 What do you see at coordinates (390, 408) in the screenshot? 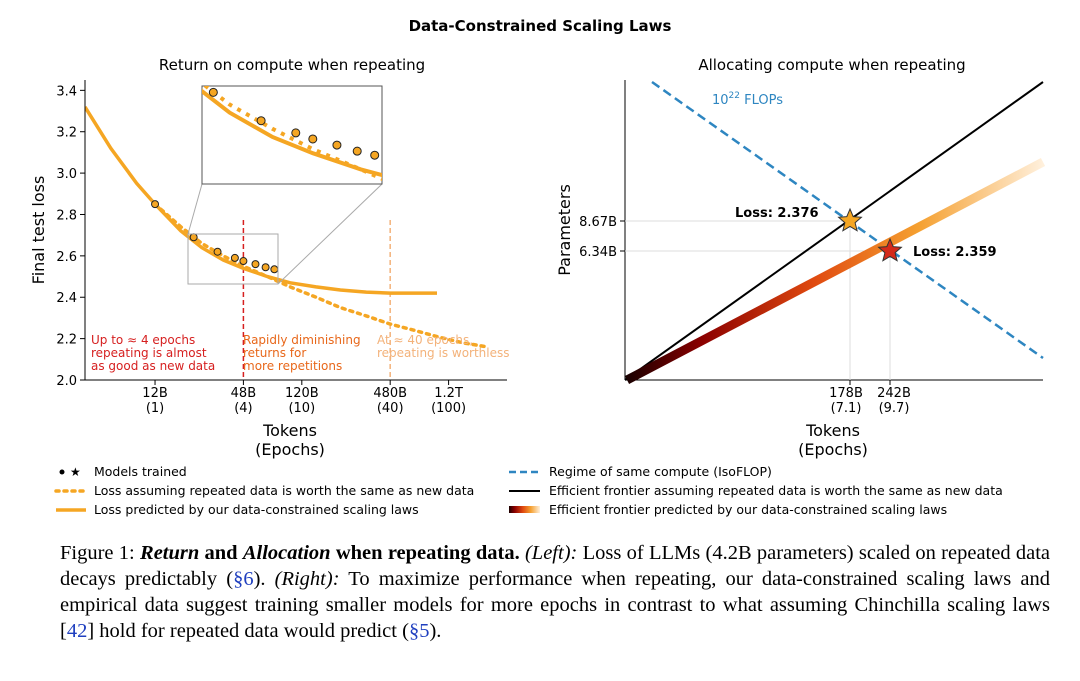
I see `left-x-tick-epochs: (40)` at bounding box center [390, 408].